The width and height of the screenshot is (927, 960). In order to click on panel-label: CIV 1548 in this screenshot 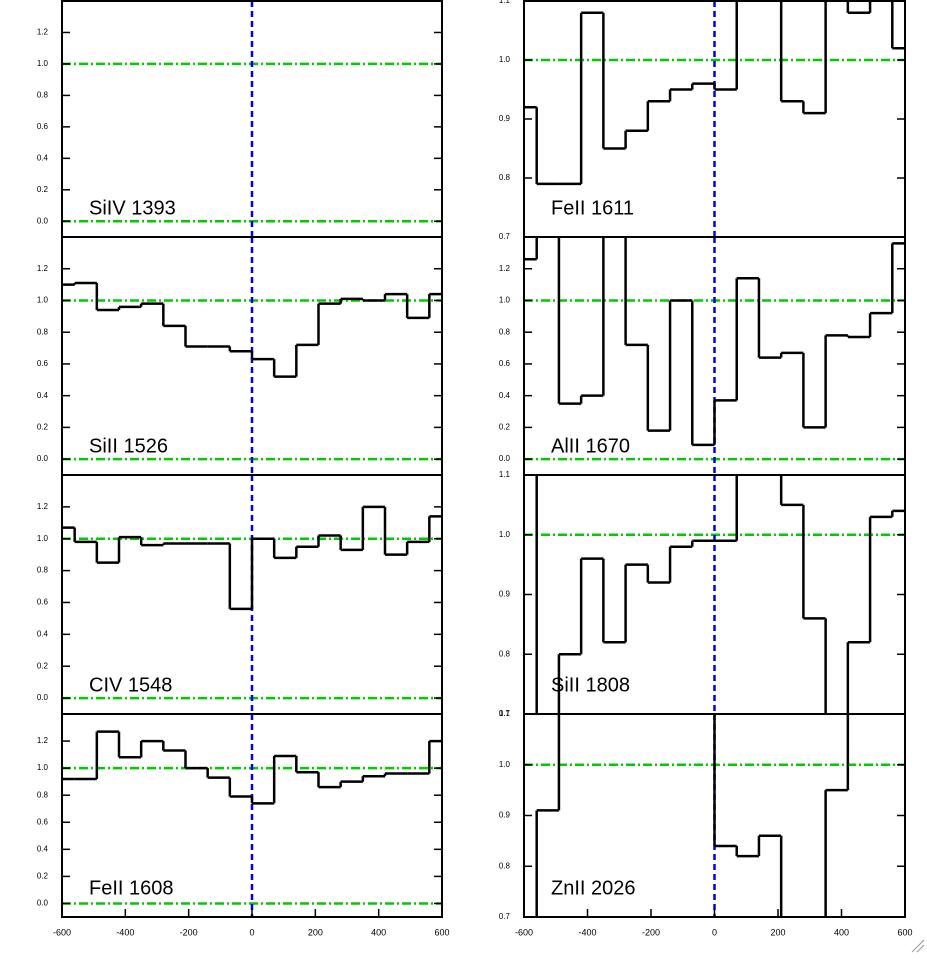, I will do `click(130, 685)`.